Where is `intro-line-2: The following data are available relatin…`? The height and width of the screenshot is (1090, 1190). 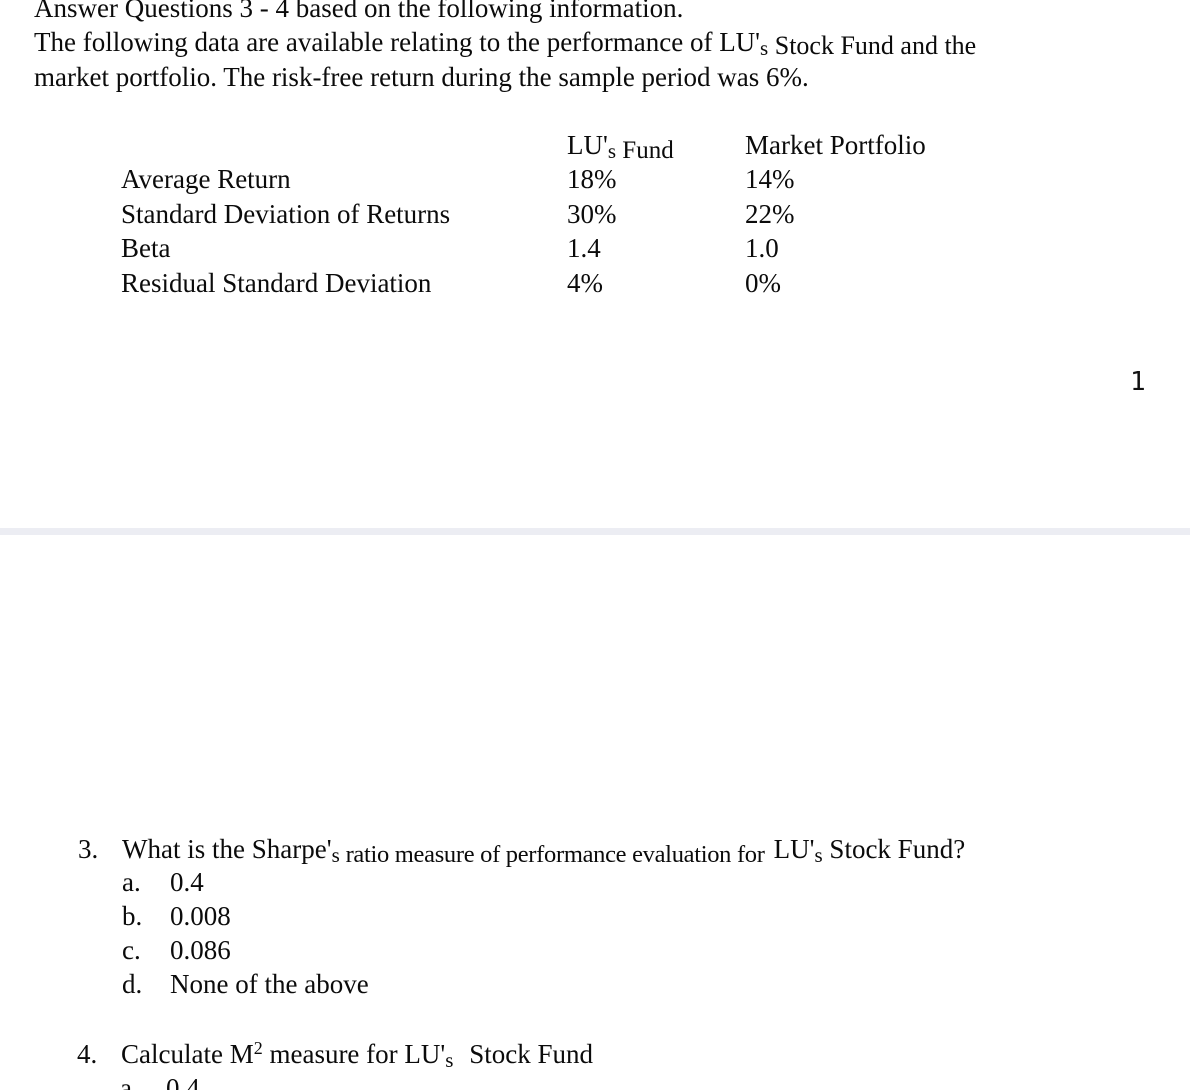 intro-line-2: The following data are available relatin… is located at coordinates (505, 44).